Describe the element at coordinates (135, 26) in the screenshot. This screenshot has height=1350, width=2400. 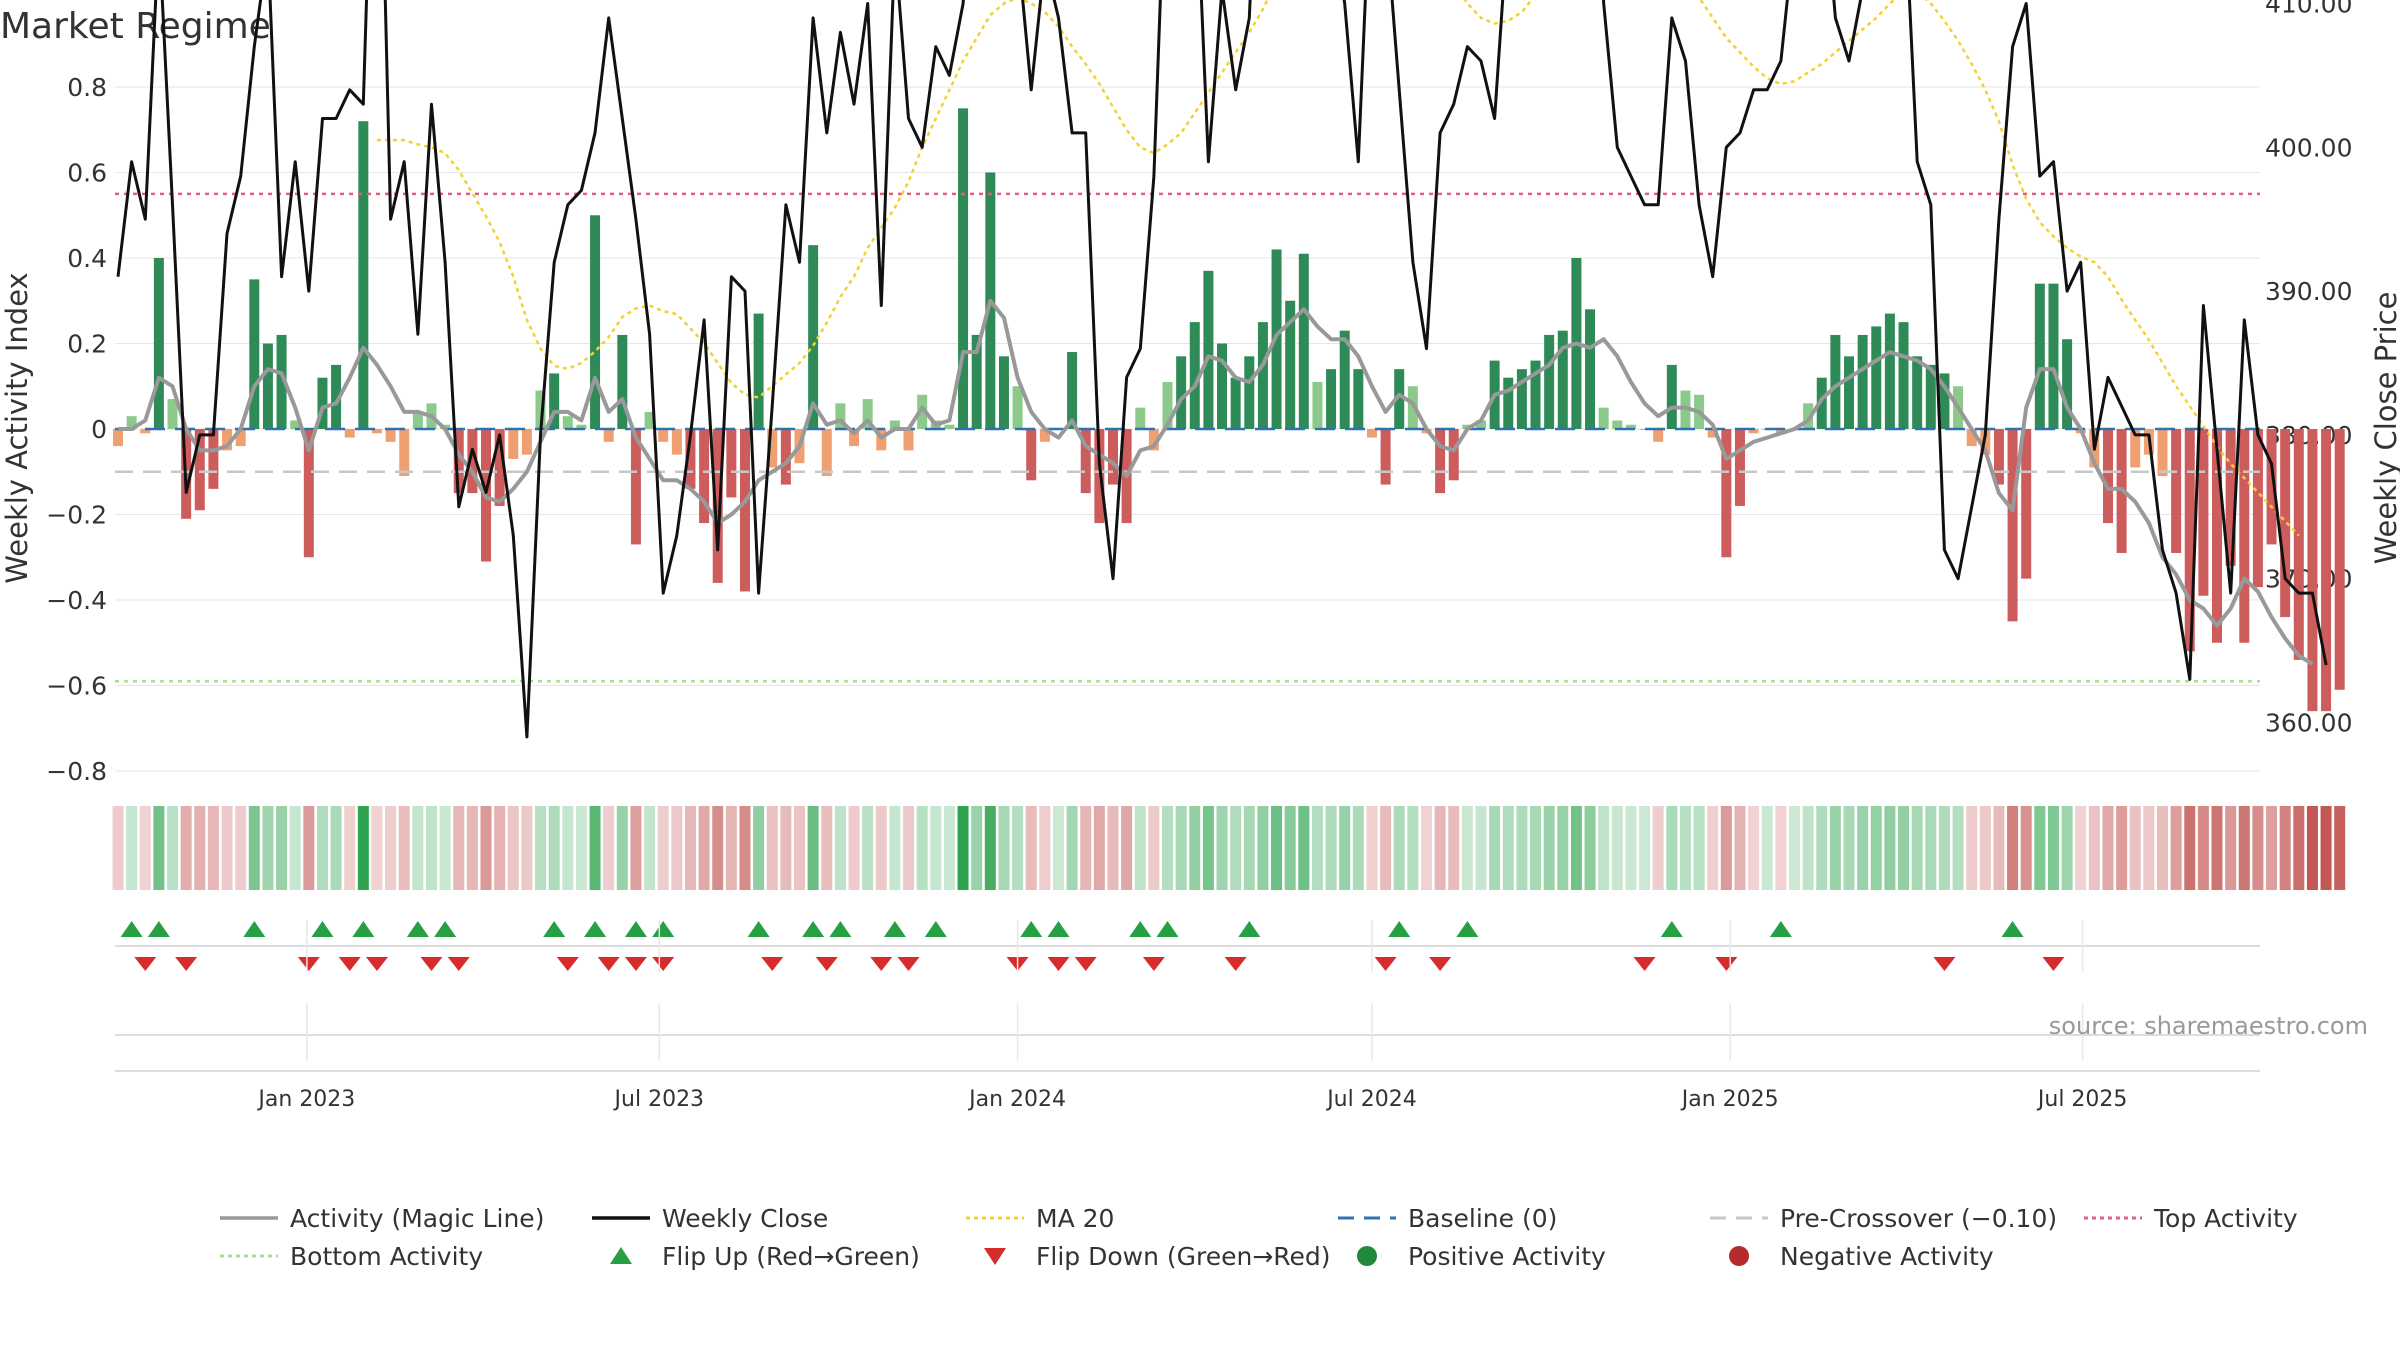
I see `chart-title: Market Regime` at that location.